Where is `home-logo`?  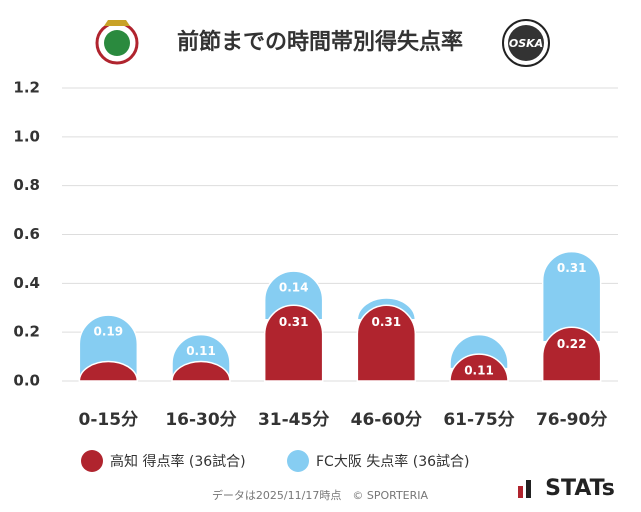
home-logo is located at coordinates (117, 42).